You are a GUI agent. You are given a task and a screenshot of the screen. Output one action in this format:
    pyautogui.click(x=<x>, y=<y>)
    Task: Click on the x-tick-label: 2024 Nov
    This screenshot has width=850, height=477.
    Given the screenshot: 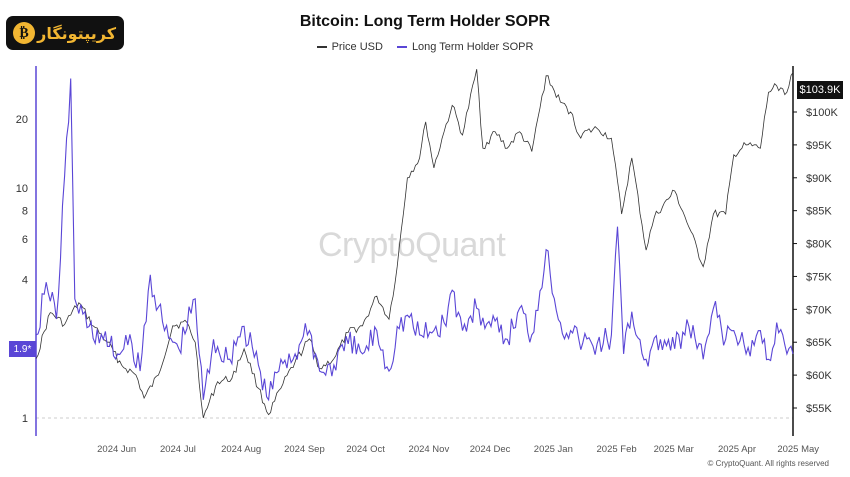 What is the action you would take?
    pyautogui.click(x=429, y=449)
    